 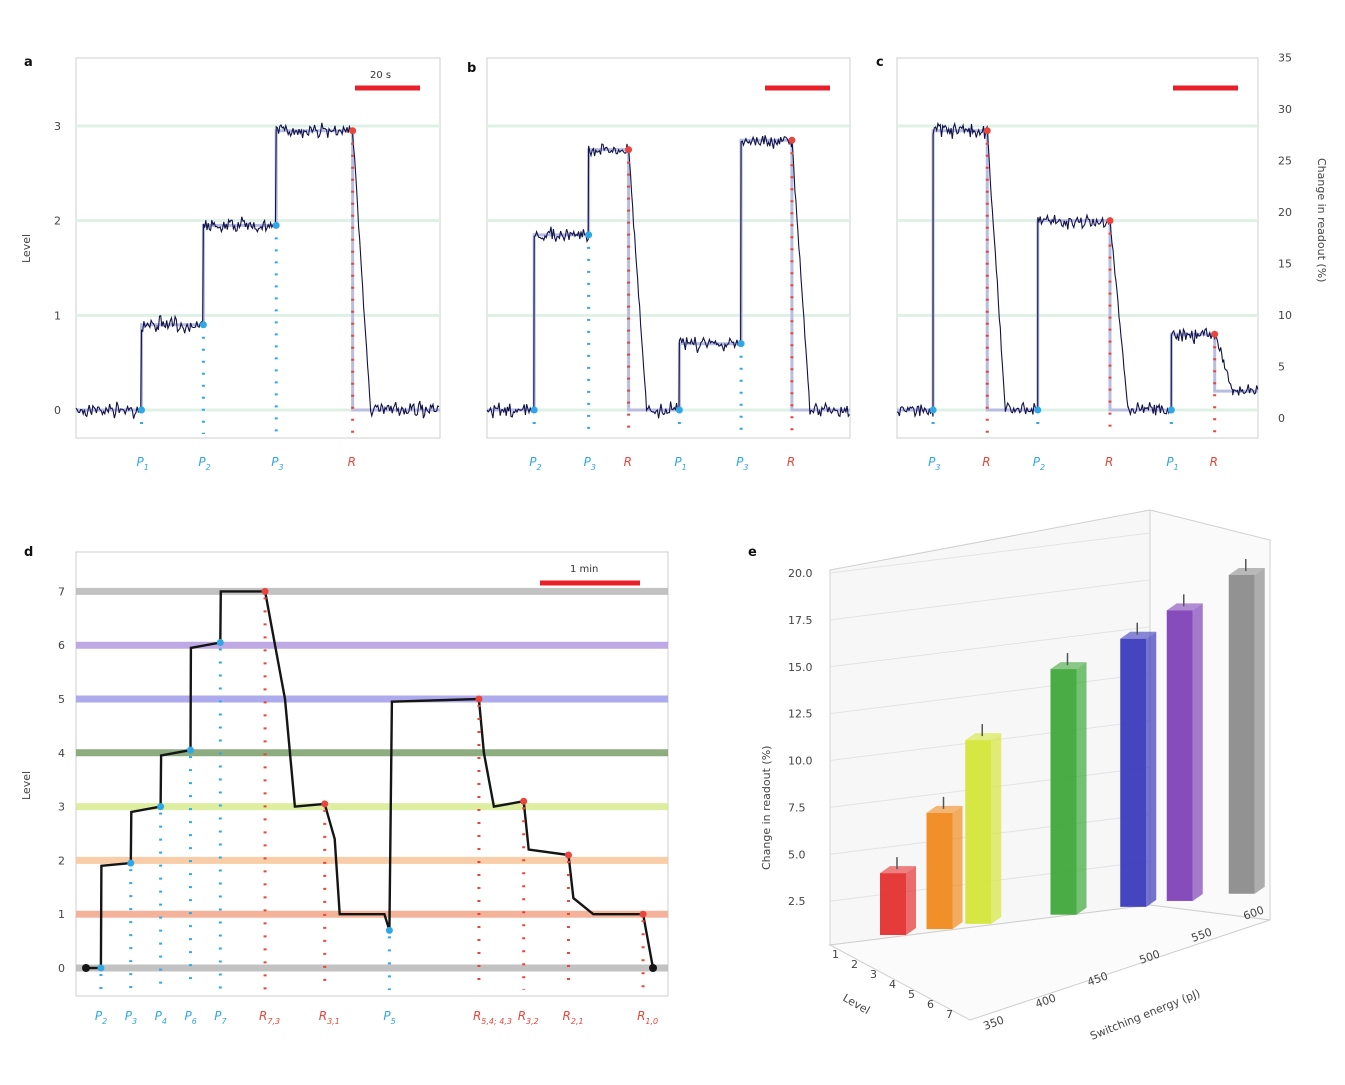 What do you see at coordinates (584, 569) in the screenshot?
I see `scalebar-label: 1 min` at bounding box center [584, 569].